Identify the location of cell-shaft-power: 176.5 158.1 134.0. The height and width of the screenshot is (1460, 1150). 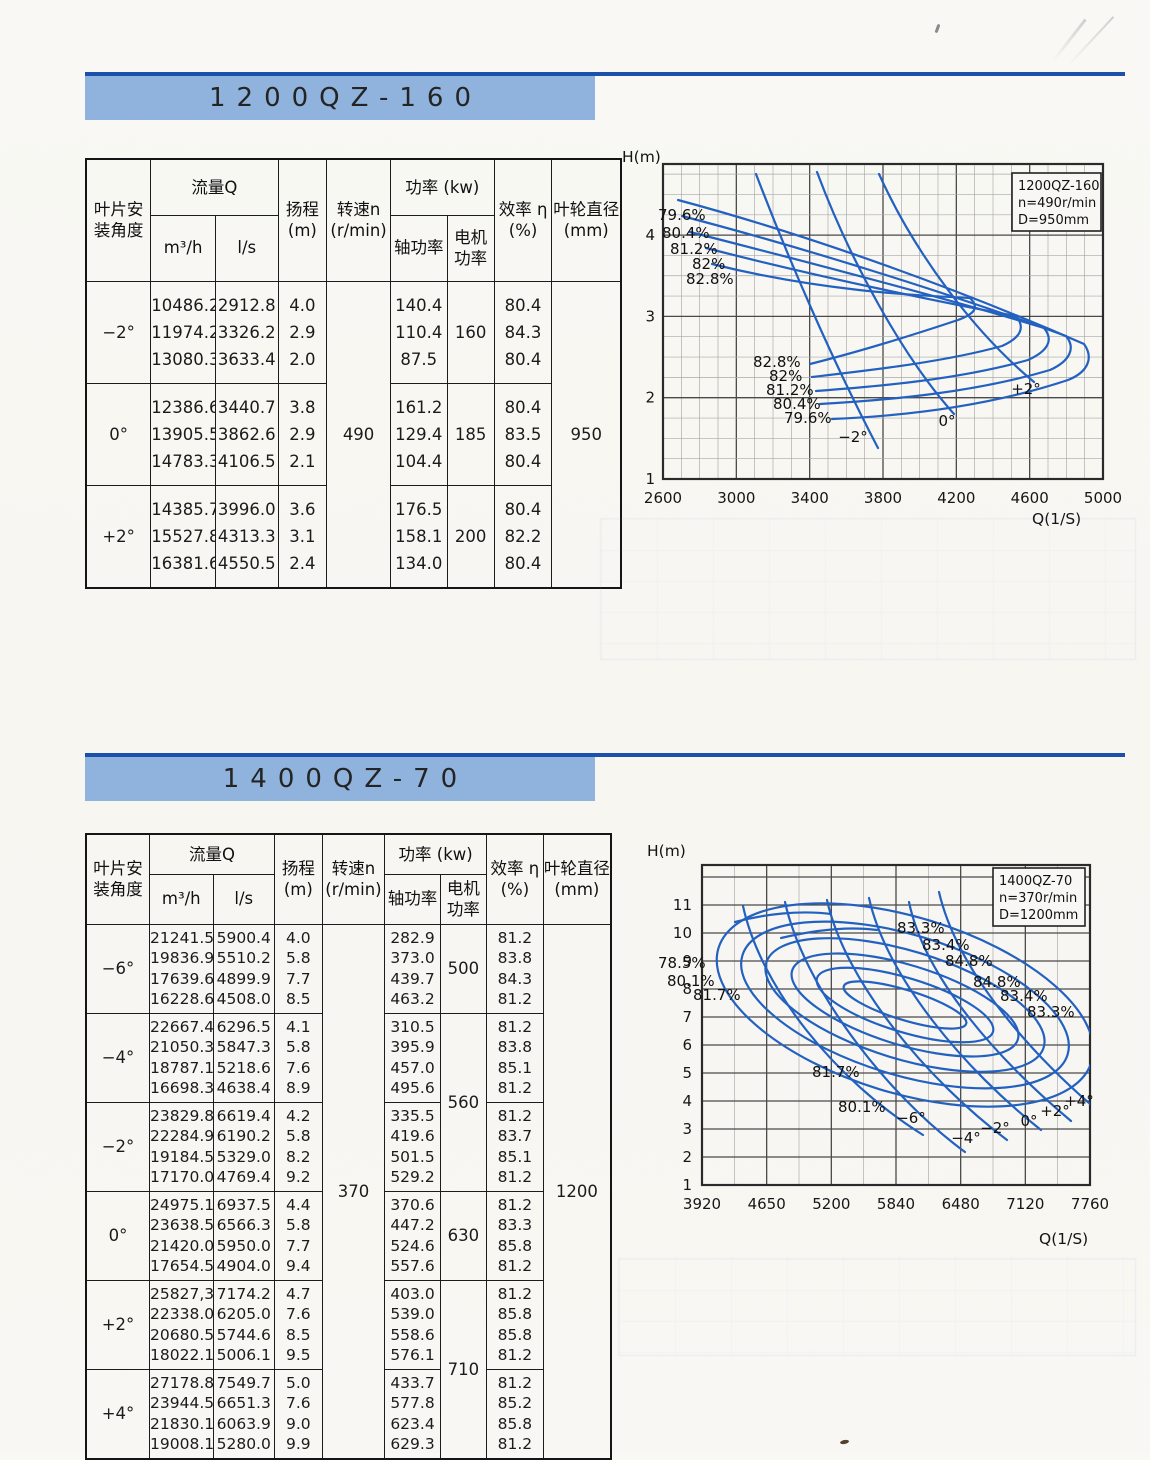
(418, 536).